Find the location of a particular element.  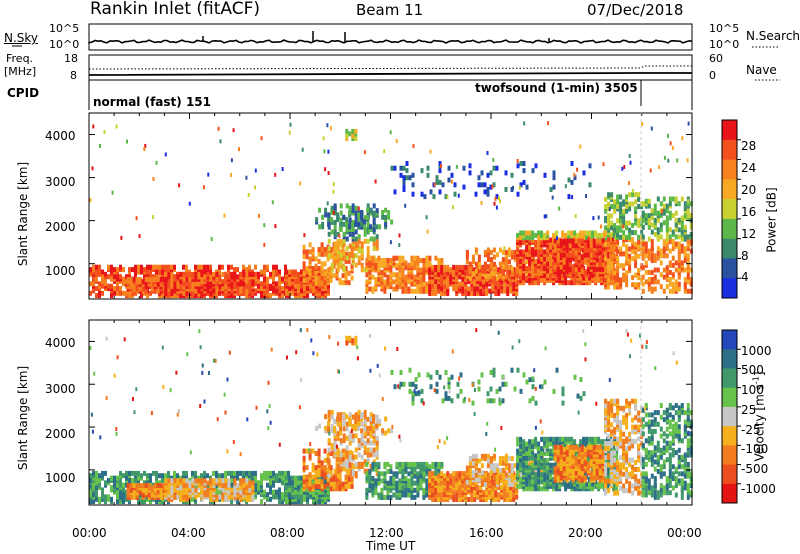

vel-ytick-3000: 3000 is located at coordinates (60, 389).